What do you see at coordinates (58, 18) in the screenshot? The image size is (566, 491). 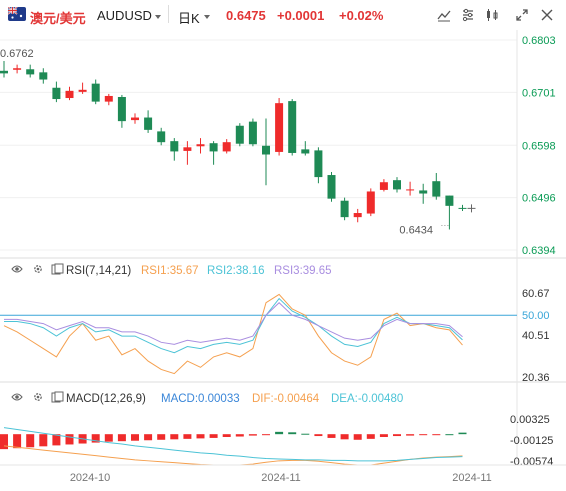 I see `symbol-cn-name: 澳元/美元` at bounding box center [58, 18].